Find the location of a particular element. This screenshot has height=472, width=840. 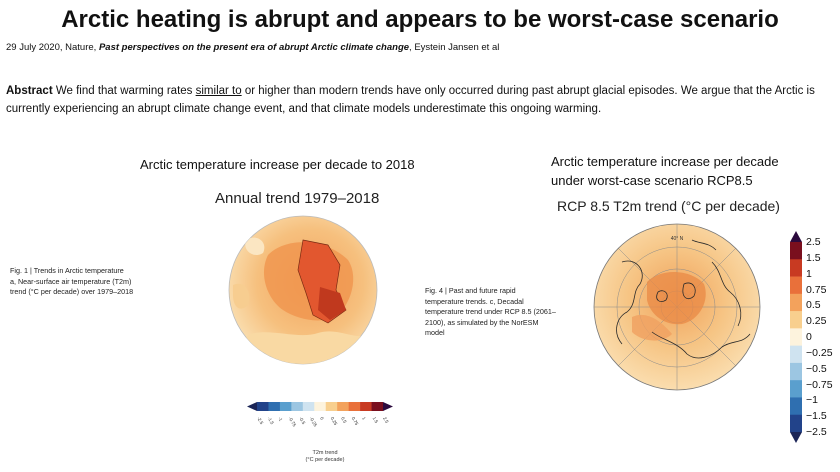

colorbar-tick-label: 1.5 is located at coordinates (376, 420).